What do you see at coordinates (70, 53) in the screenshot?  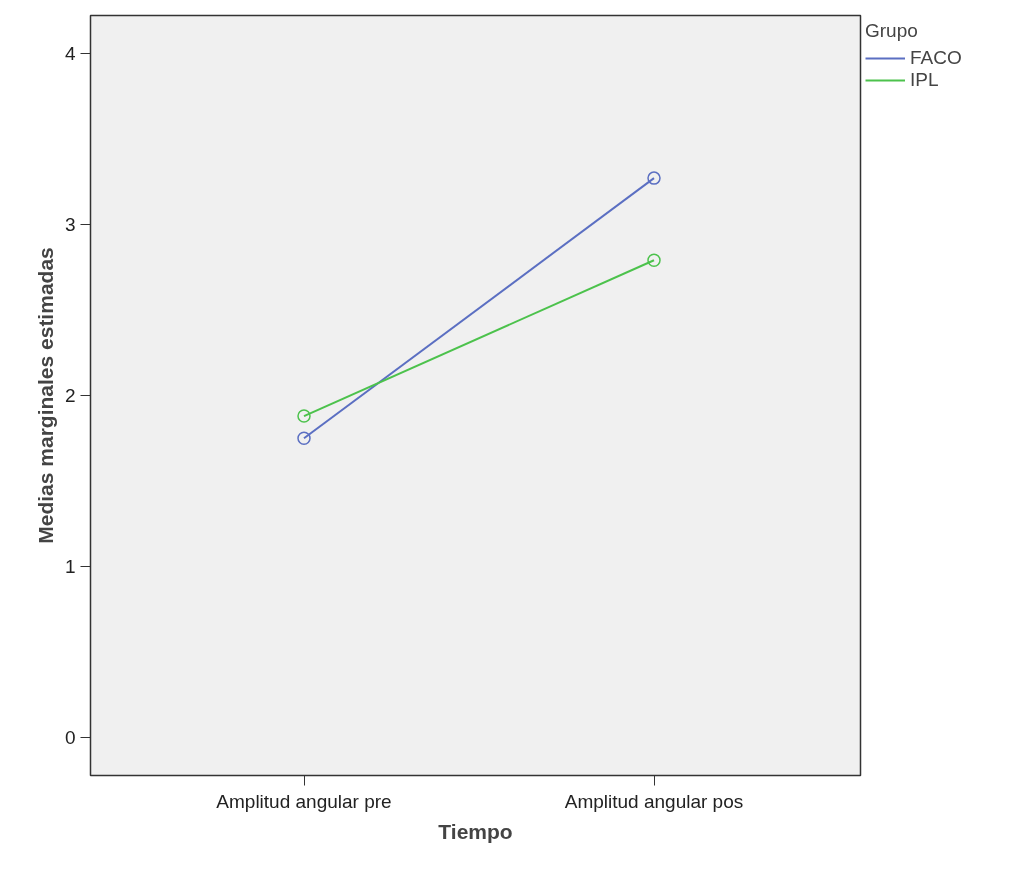 I see `y-tick-label: 4` at bounding box center [70, 53].